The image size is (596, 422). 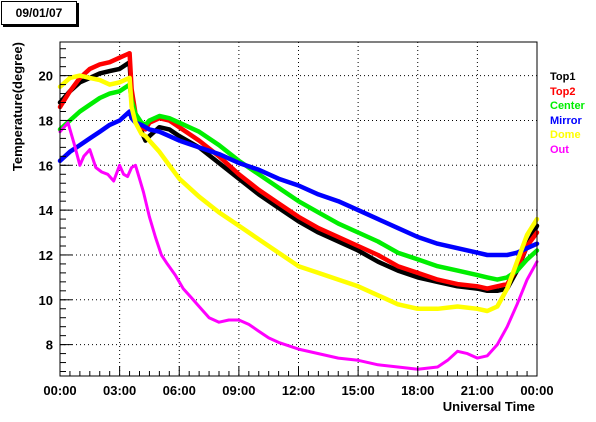 What do you see at coordinates (49, 345) in the screenshot?
I see `y-tick-label: 8` at bounding box center [49, 345].